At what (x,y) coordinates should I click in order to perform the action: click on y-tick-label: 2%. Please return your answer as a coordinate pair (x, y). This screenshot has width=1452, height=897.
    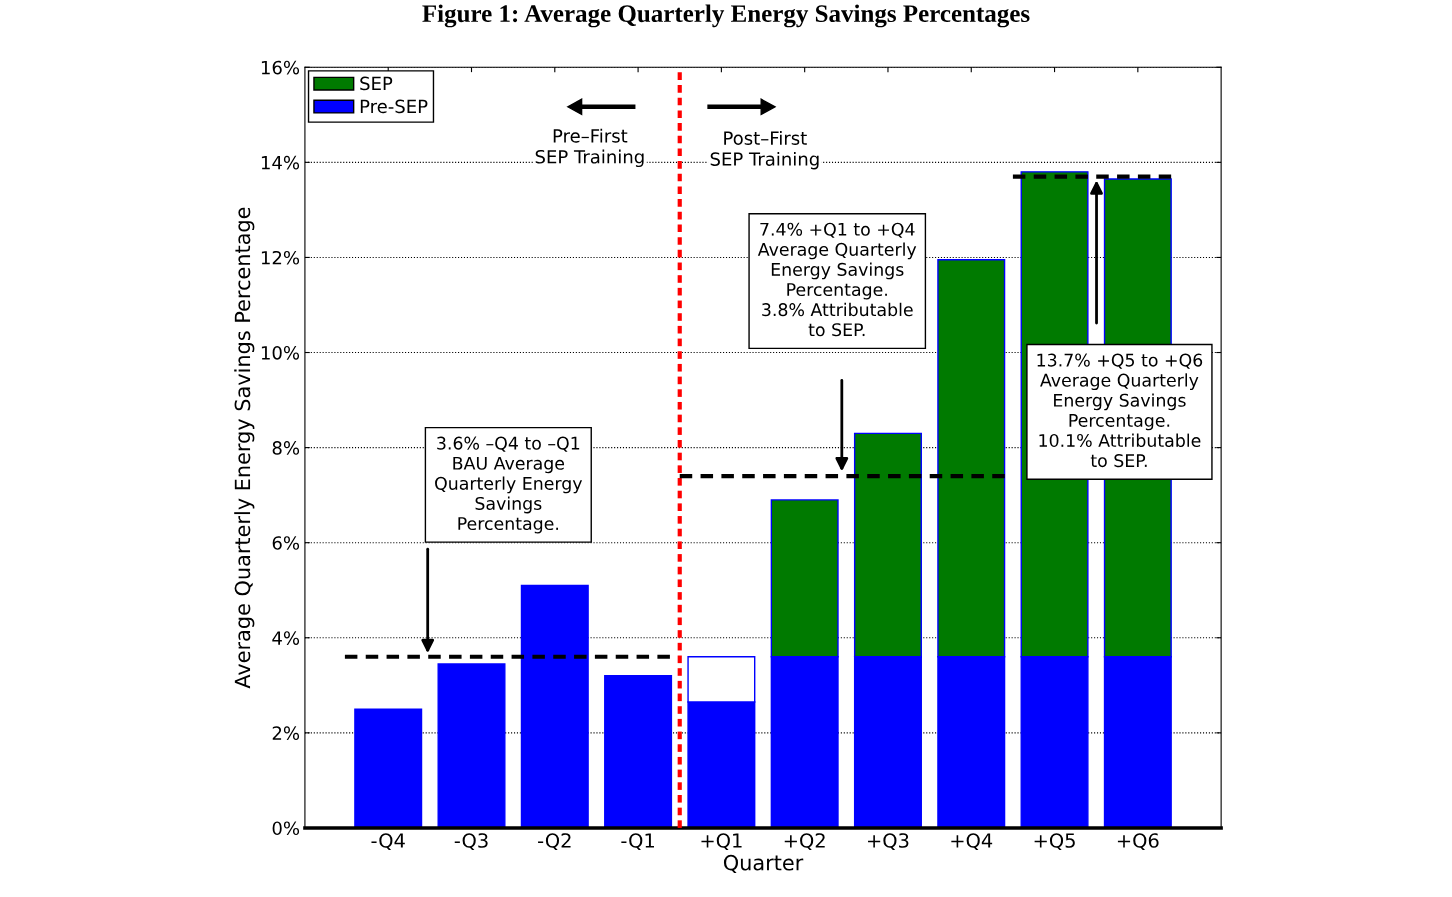
    Looking at the image, I should click on (286, 733).